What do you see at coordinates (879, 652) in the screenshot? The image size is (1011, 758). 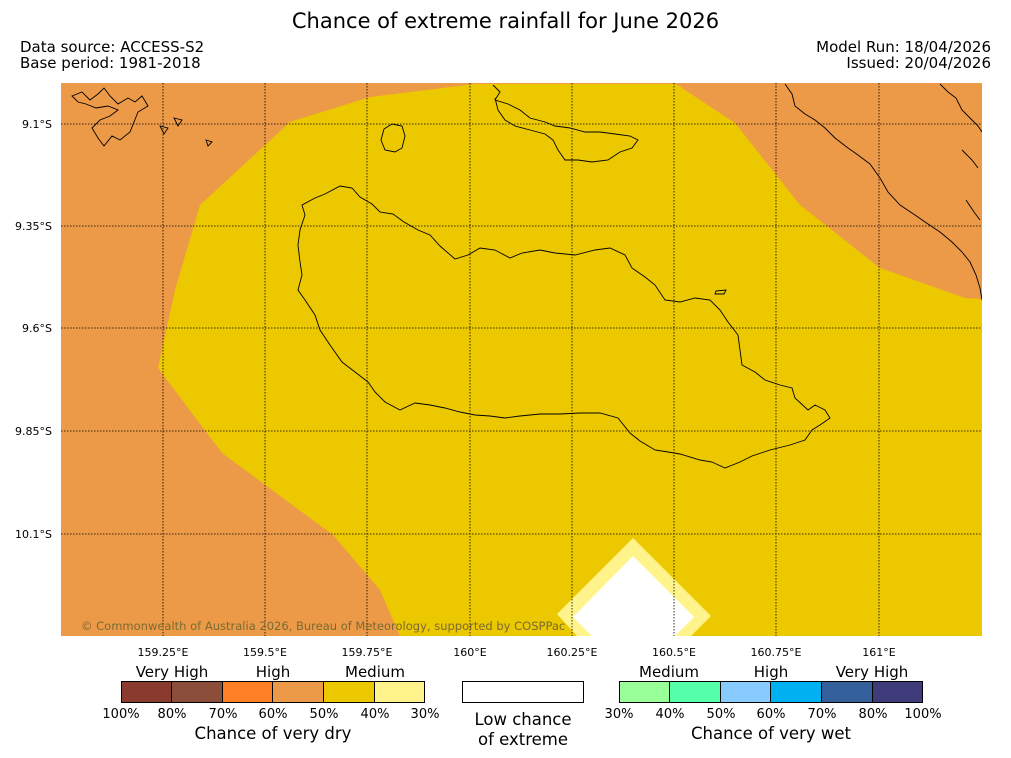 I see `lon-label: 161°E` at bounding box center [879, 652].